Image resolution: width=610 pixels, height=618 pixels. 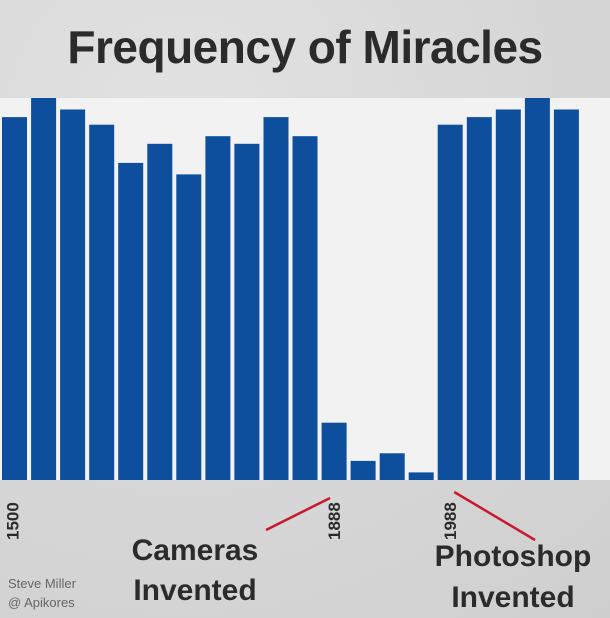 I want to click on chart-title: Frequency of Miracles, so click(x=305, y=47).